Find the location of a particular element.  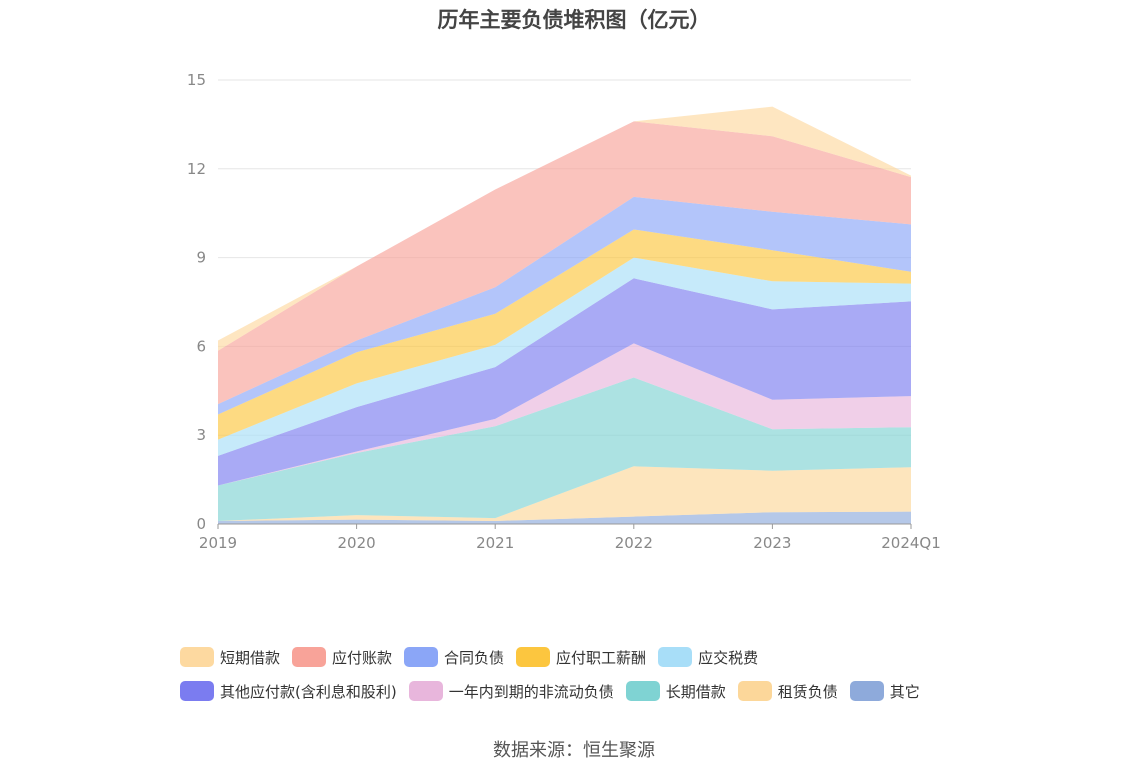

x-tick-label-2021: 2021 is located at coordinates (495, 543).